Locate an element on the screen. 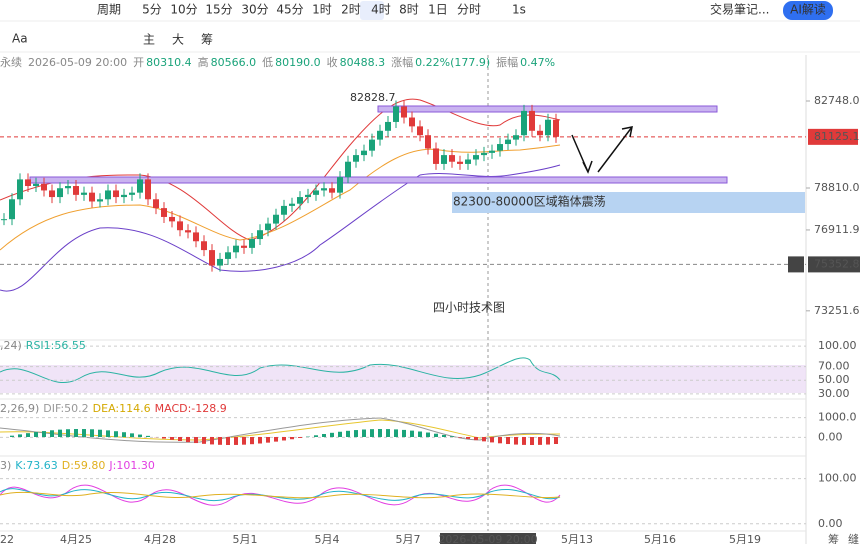 This screenshot has width=860, height=544. active-interval-bg is located at coordinates (372, 10).